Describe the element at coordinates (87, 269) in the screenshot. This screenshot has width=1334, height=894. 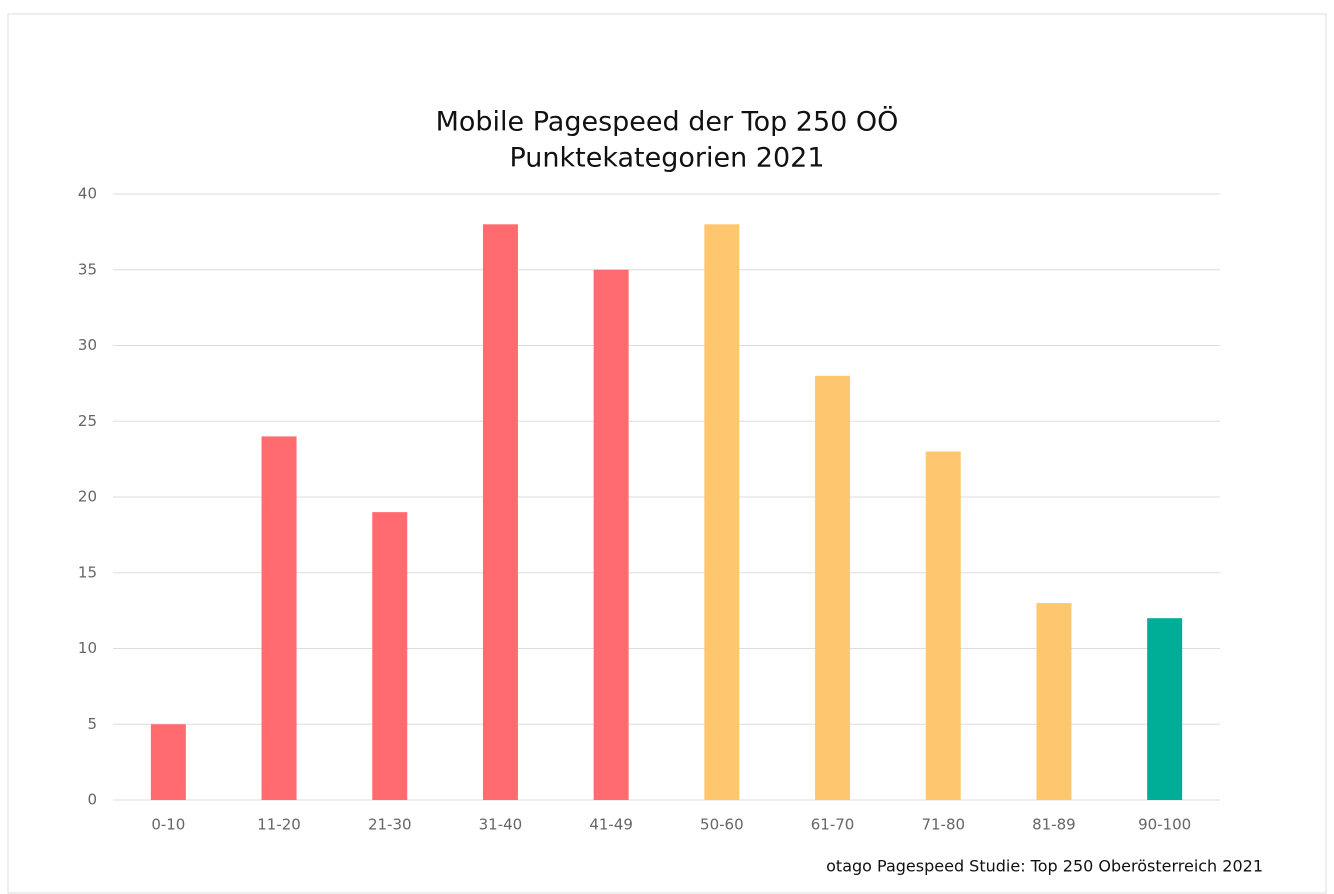
I see `y-tick-label: 35` at that location.